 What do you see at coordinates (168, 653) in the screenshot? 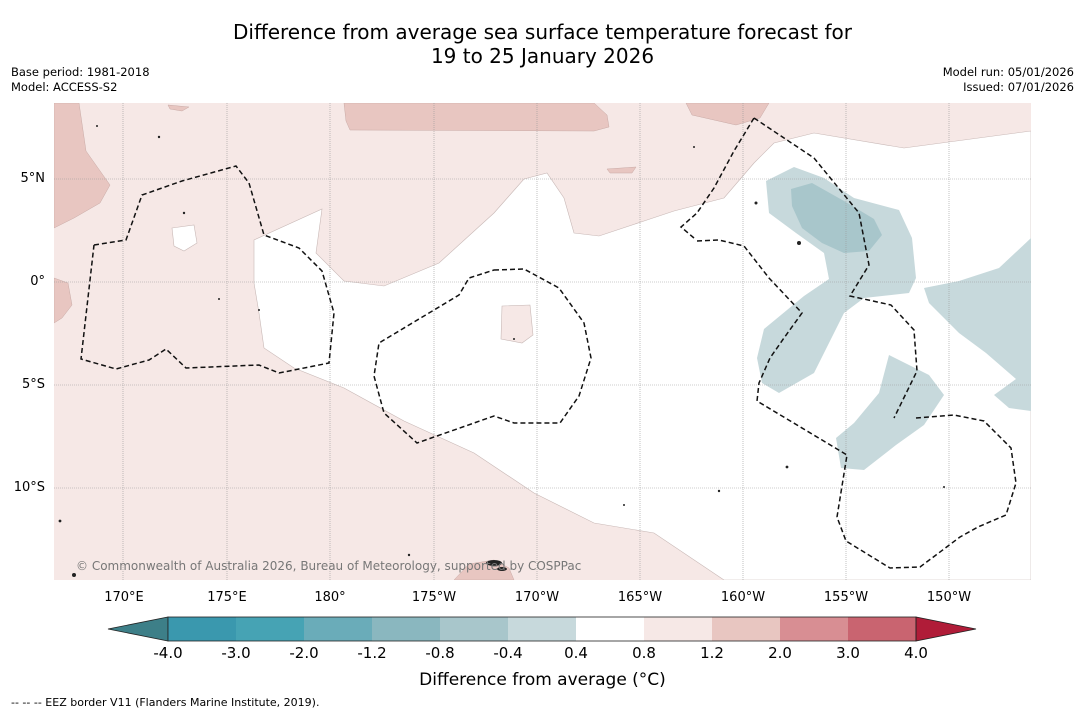
I see `colorbar-tick: -4.0` at bounding box center [168, 653].